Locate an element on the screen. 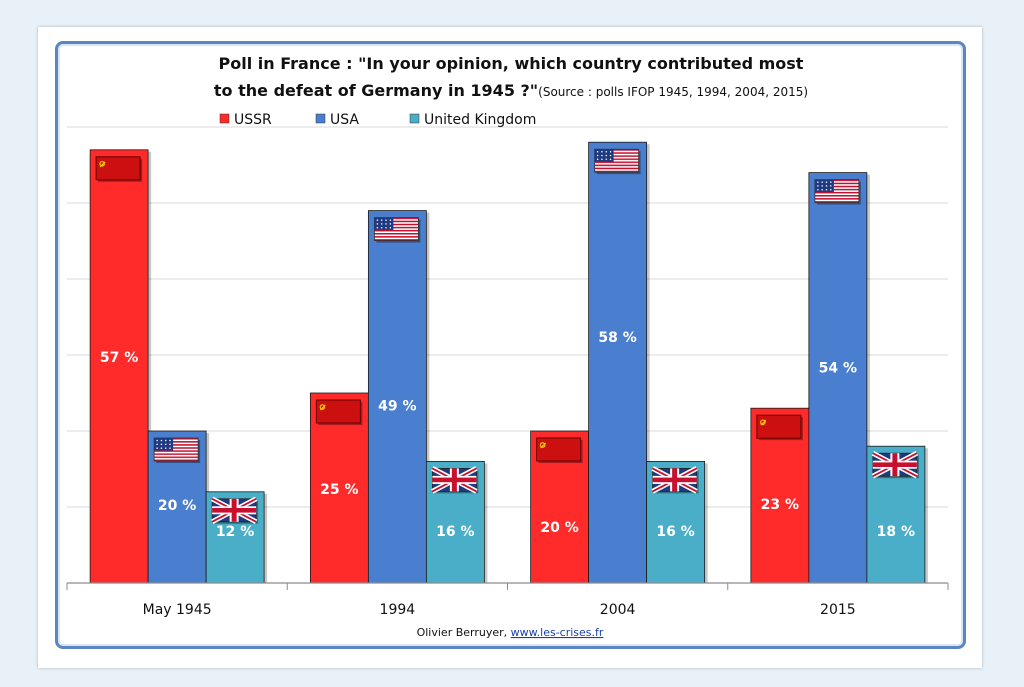 Image resolution: width=1024 pixels, height=687 pixels. x-tick-label: May 1945 is located at coordinates (177, 610).